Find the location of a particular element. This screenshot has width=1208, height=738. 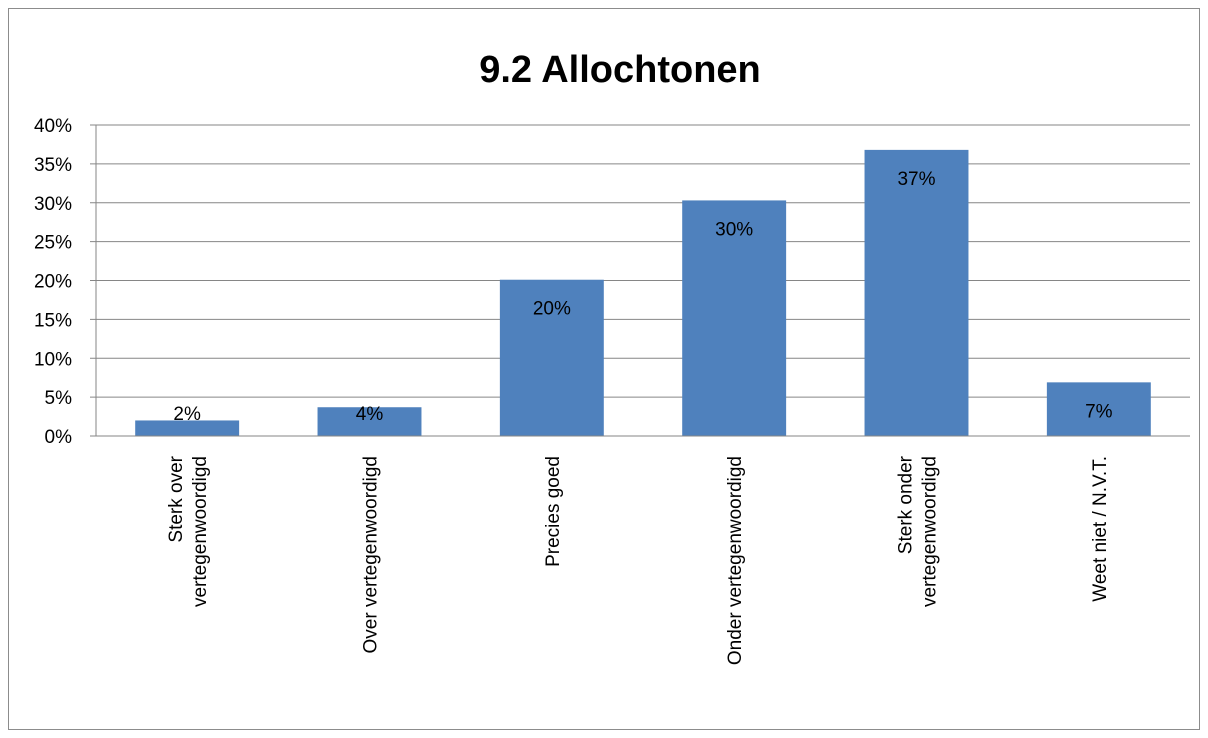

category-label-line: Over vertegenwoordigd is located at coordinates (371, 555).